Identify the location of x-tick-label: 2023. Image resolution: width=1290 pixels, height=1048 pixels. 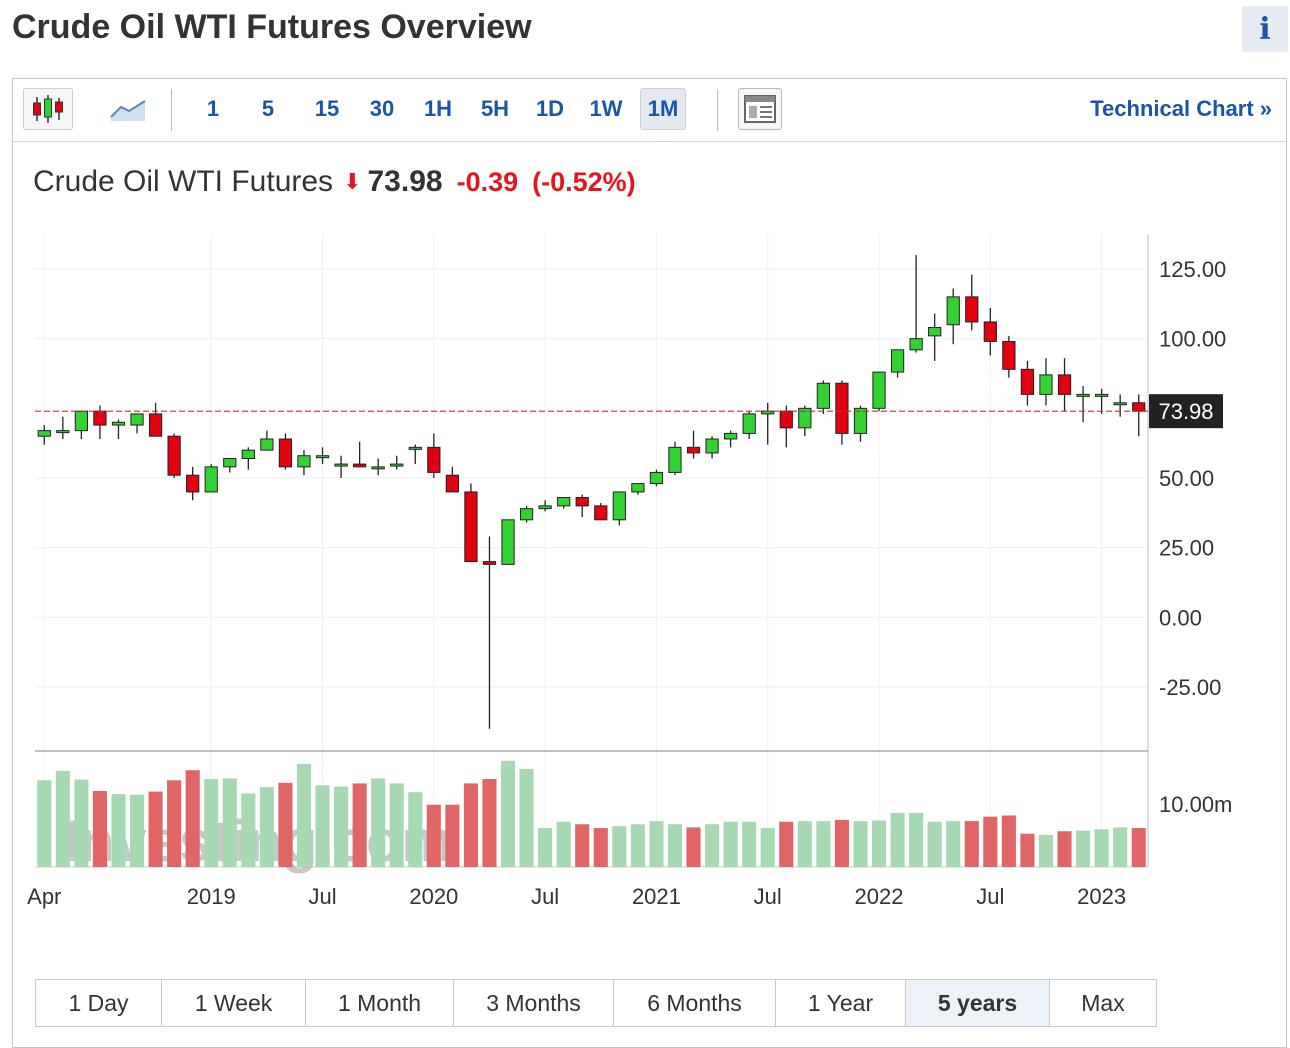
(1101, 896).